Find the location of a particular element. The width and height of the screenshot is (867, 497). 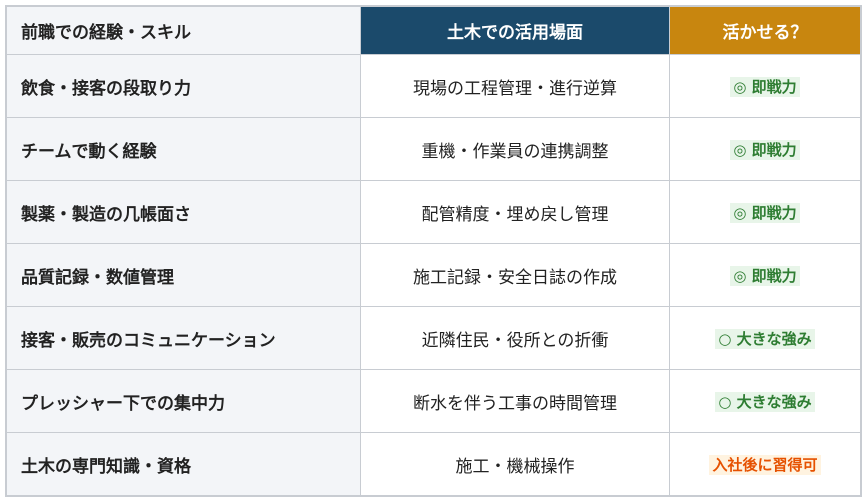

skill-cell: 製薬・製造の几帳面さ is located at coordinates (183, 212).